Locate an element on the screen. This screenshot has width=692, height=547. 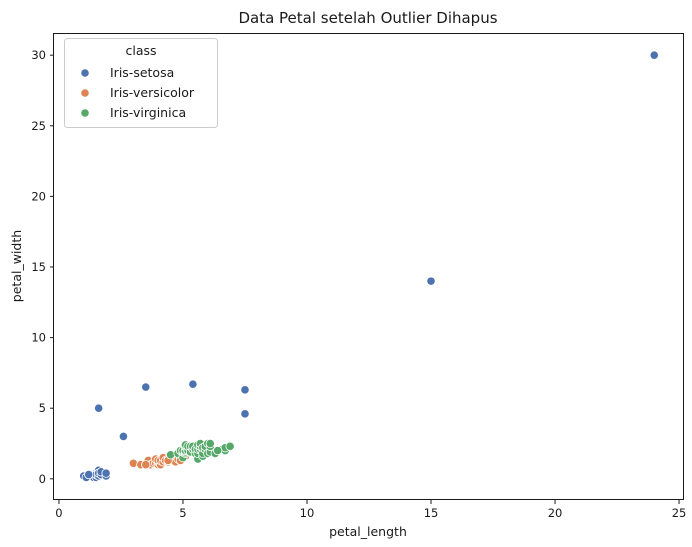
legend-box is located at coordinates (141, 83).